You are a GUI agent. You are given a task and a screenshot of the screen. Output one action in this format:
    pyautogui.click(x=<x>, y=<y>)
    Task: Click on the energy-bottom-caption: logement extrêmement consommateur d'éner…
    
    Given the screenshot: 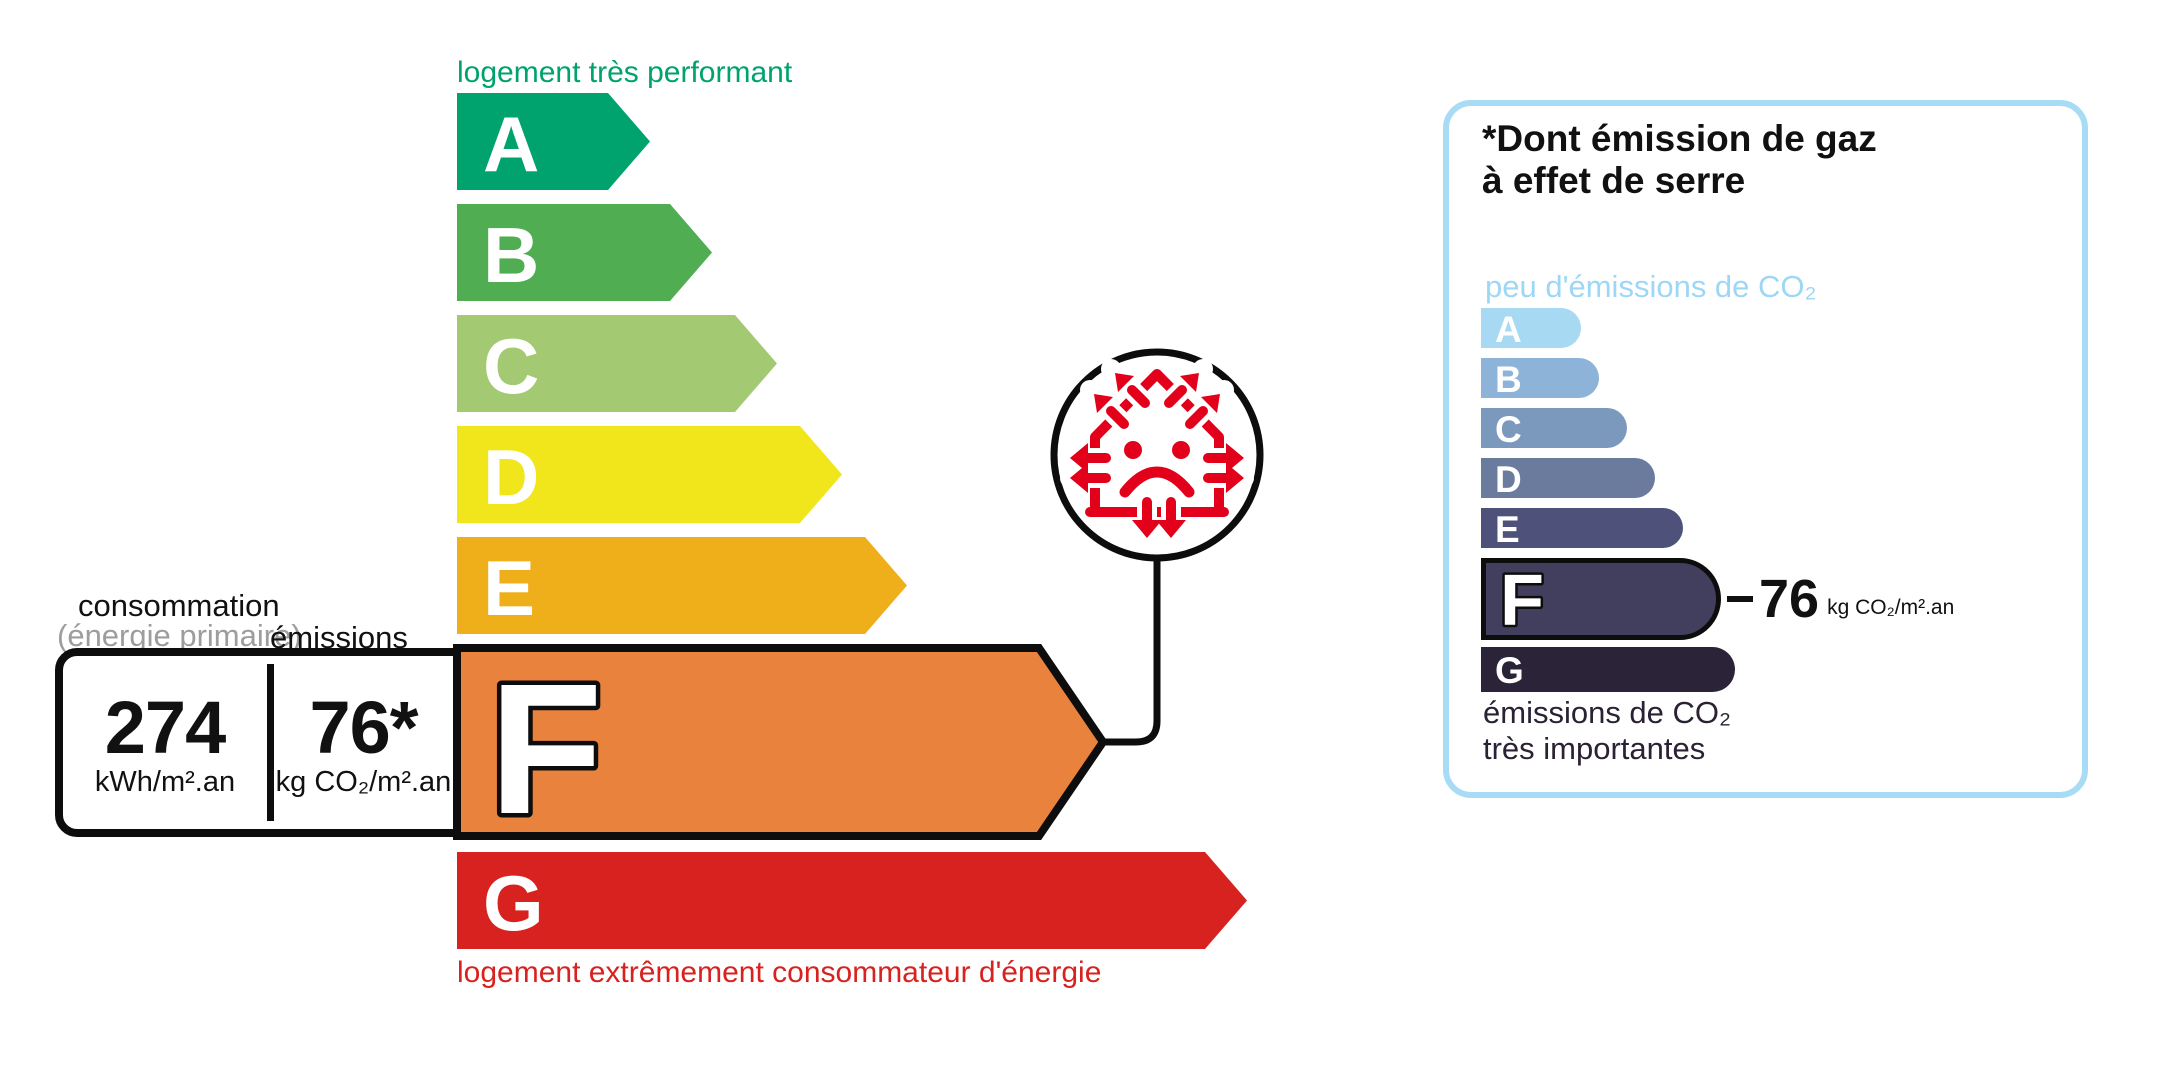 What is the action you would take?
    pyautogui.click(x=779, y=972)
    